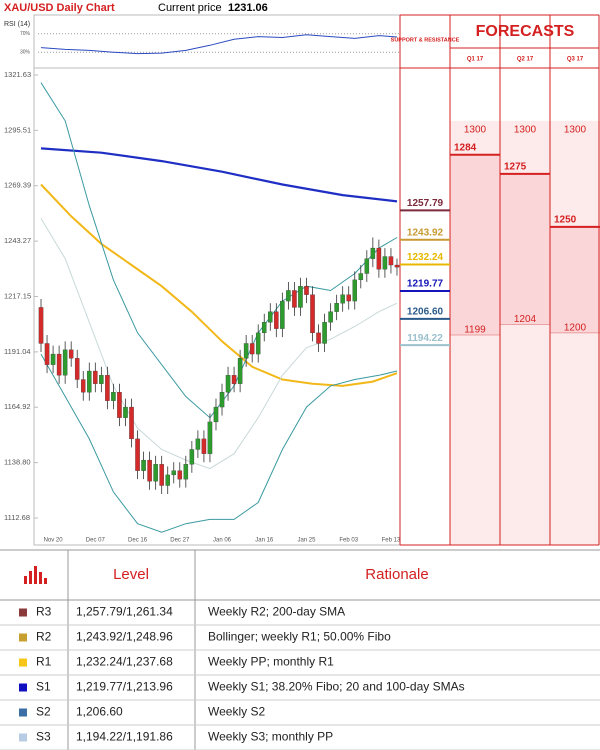 The width and height of the screenshot is (600, 750). I want to click on row-name: S3, so click(43, 737).